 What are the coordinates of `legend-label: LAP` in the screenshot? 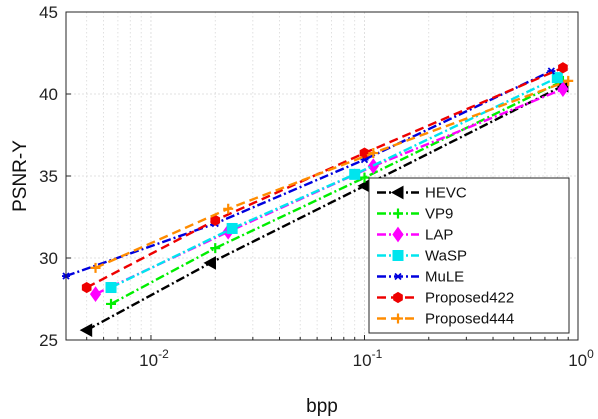 It's located at (439, 235).